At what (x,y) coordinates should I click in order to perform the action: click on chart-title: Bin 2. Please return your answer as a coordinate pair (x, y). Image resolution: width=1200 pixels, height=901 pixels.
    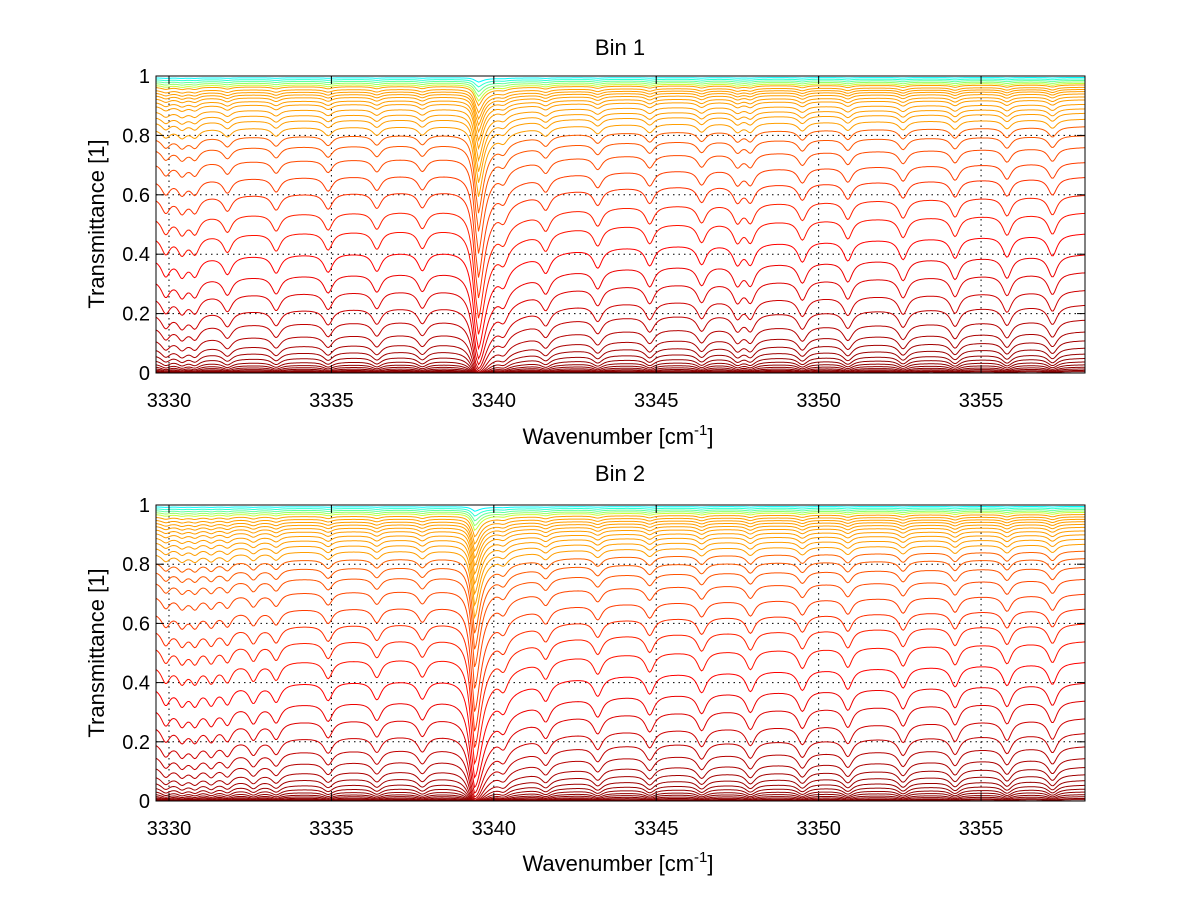
    Looking at the image, I should click on (620, 473).